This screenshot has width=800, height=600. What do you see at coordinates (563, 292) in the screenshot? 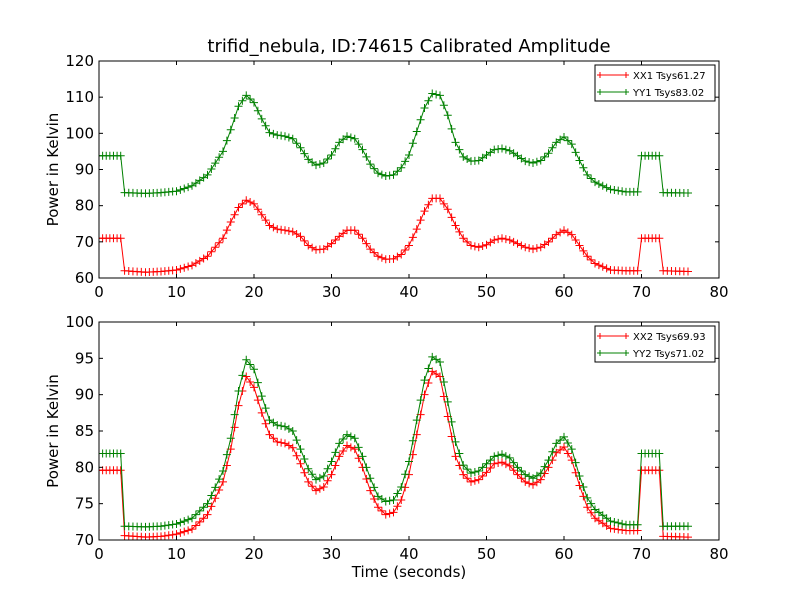
I see `x-tick-label: 60` at bounding box center [563, 292].